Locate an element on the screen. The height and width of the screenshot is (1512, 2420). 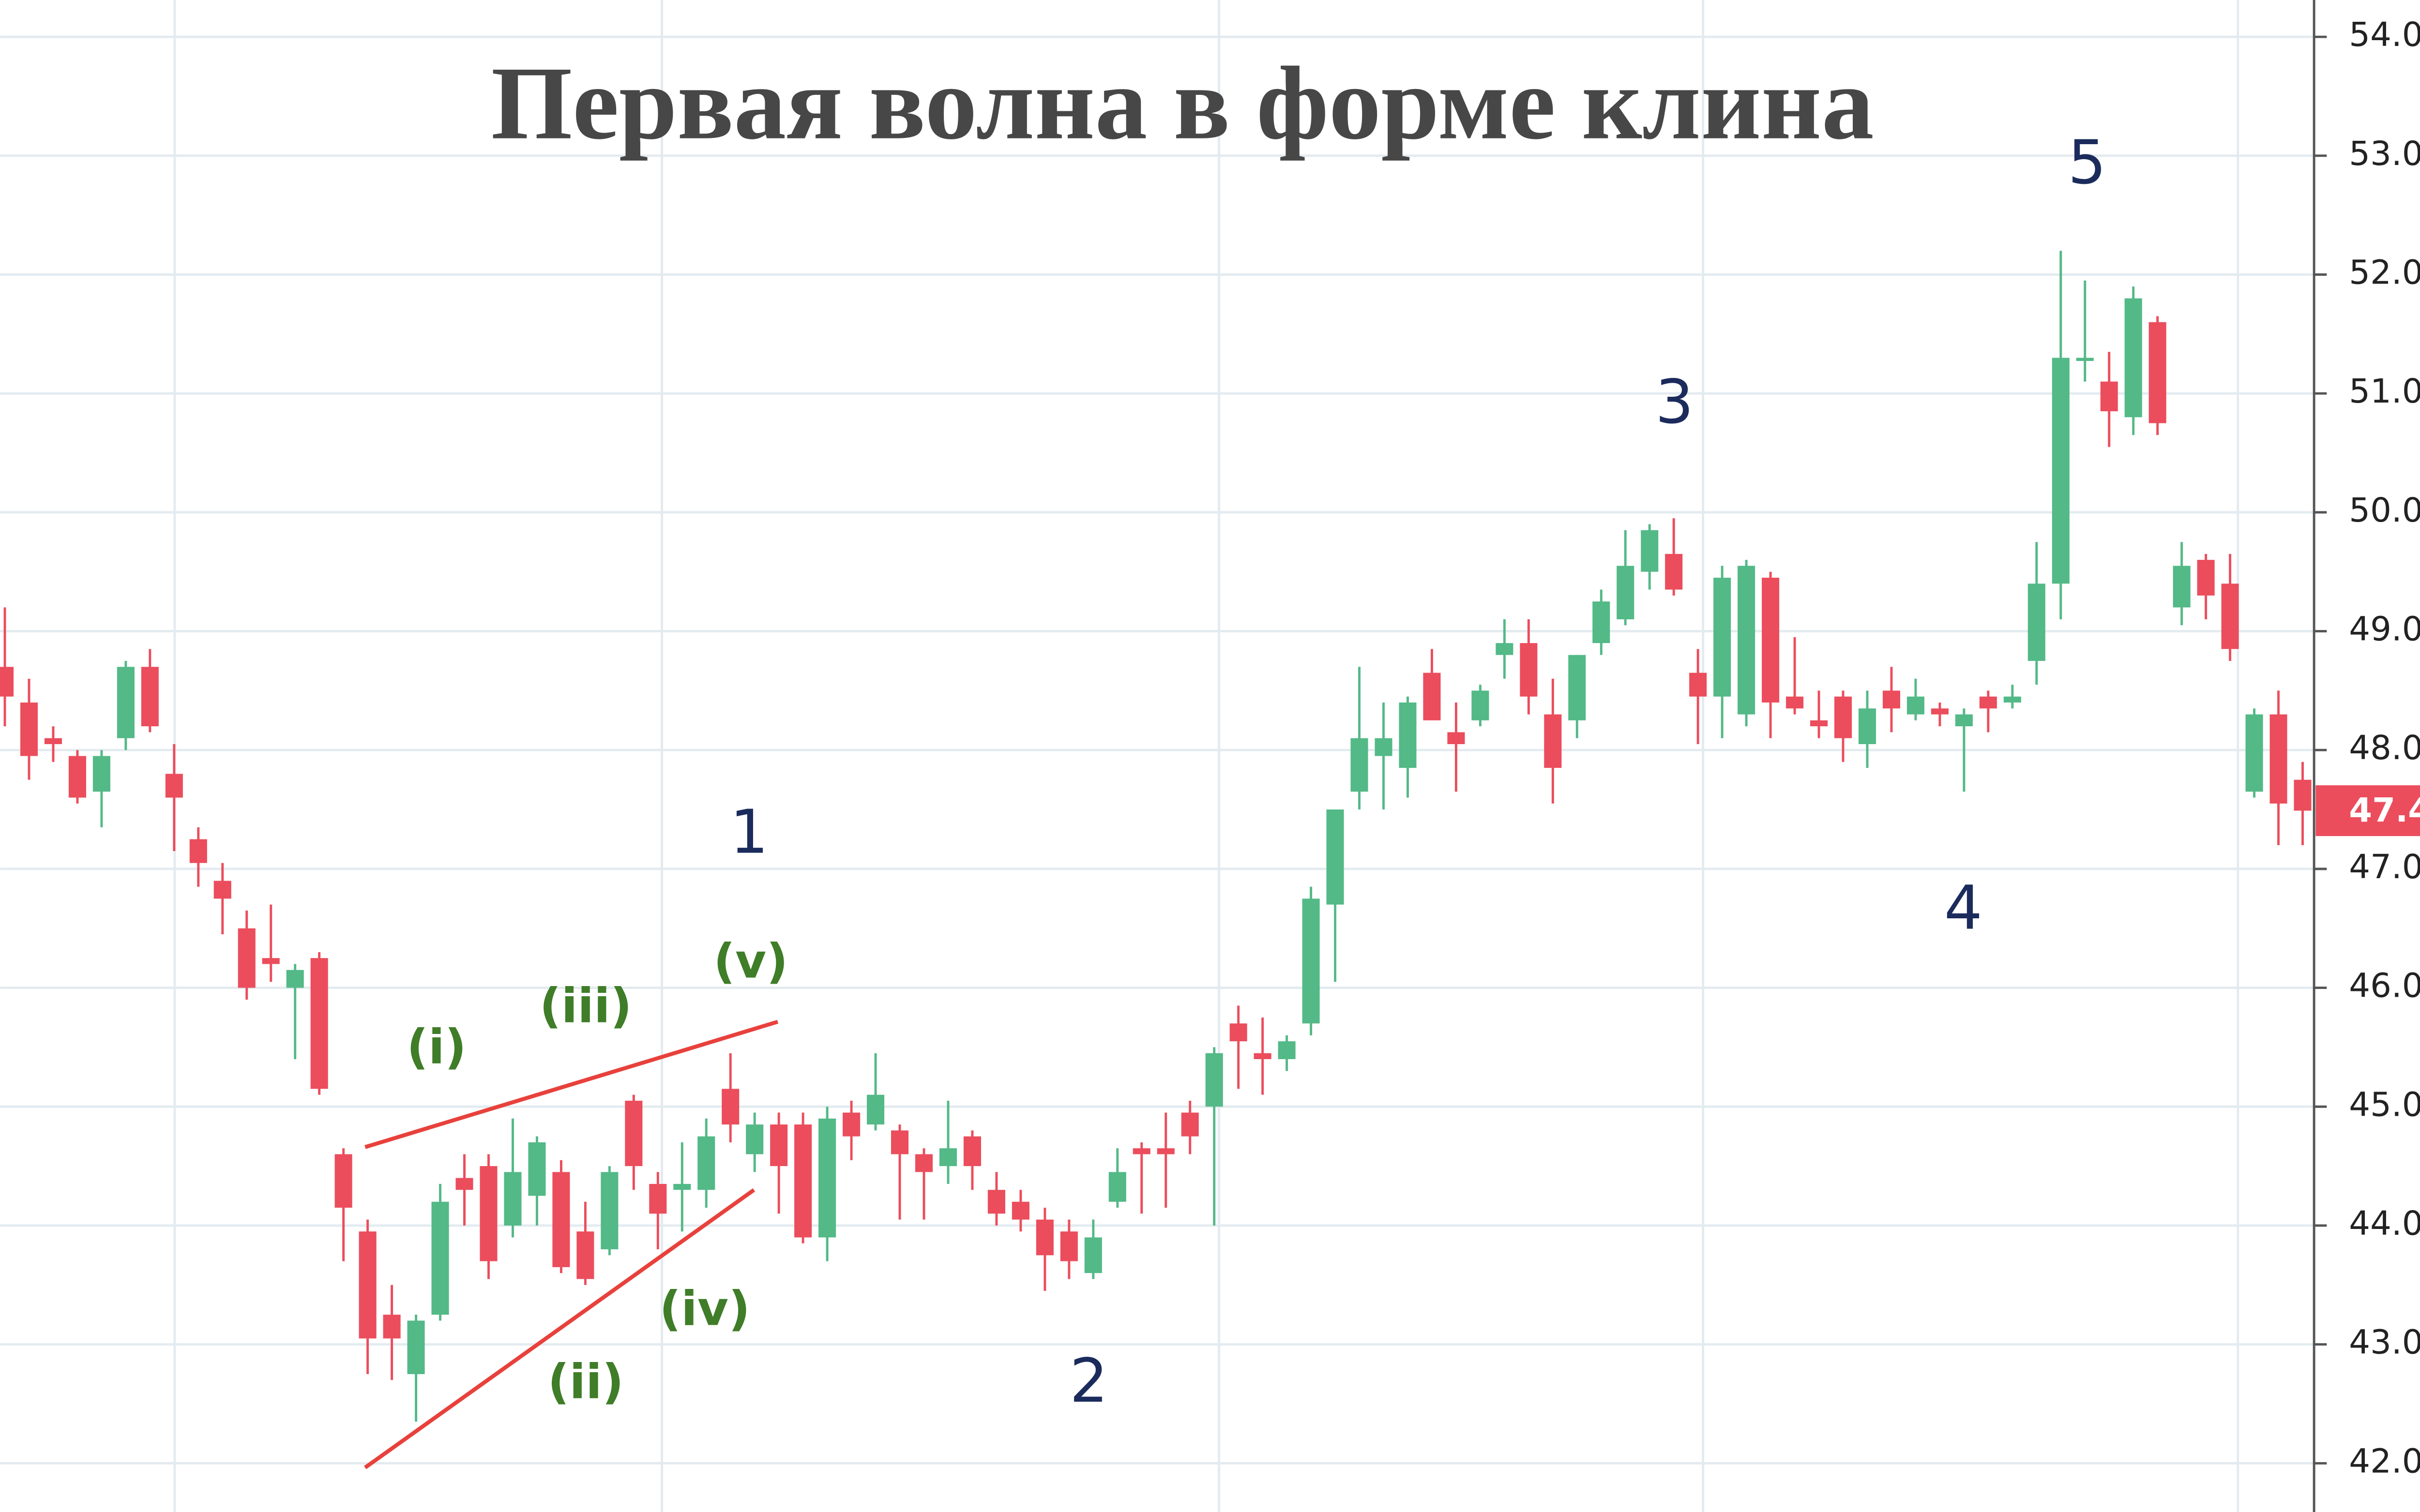
y-tick-label: 46.00 is located at coordinates (2384, 986).